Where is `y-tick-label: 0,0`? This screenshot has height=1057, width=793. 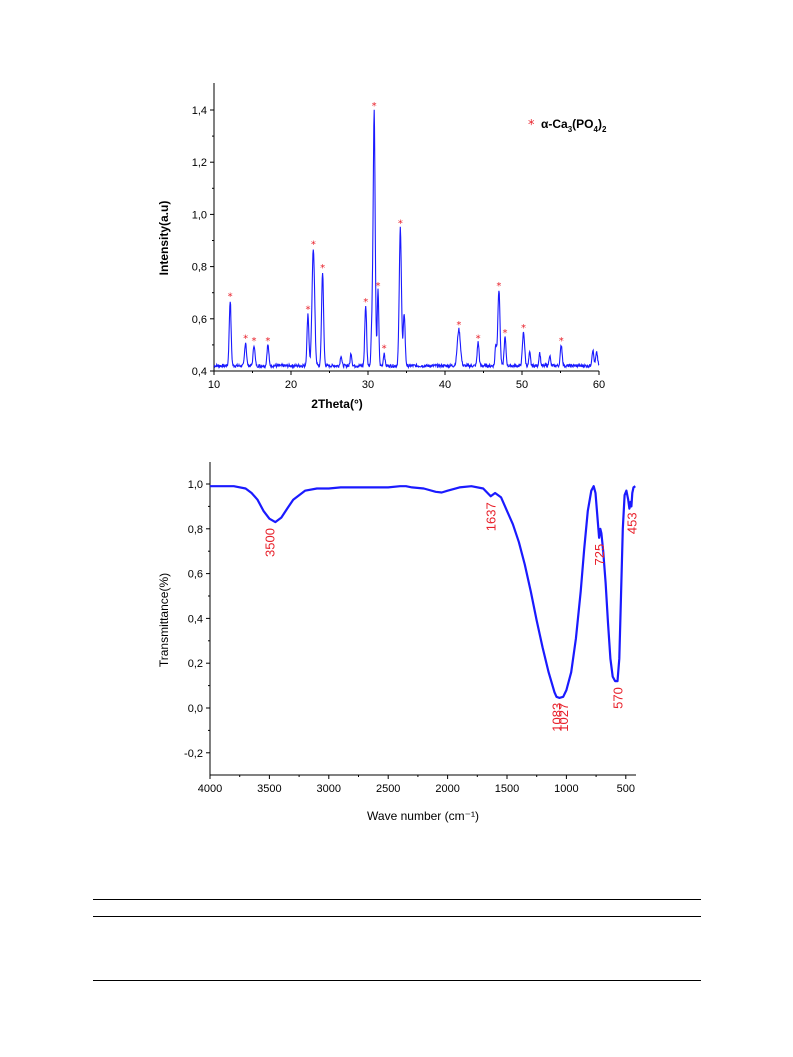
y-tick-label: 0,0 is located at coordinates (195, 709).